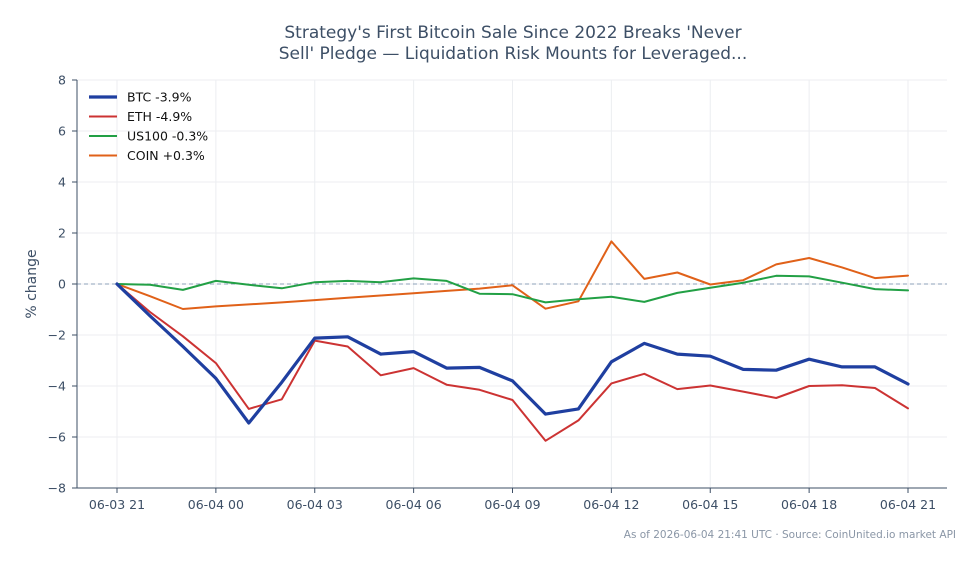  Describe the element at coordinates (117, 504) in the screenshot. I see `x-tick-label: 06-03 21` at that location.